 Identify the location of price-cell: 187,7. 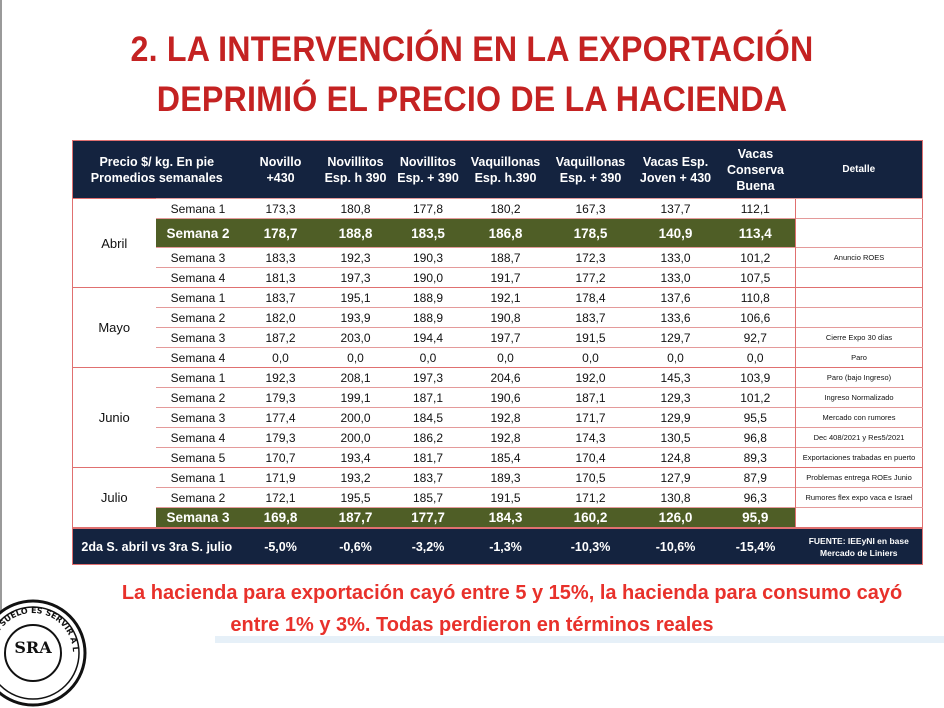
(355, 517).